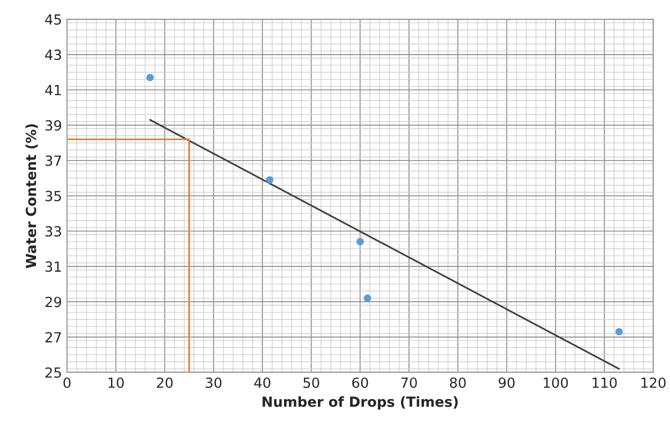  I want to click on y-tick-label: 41, so click(53, 90).